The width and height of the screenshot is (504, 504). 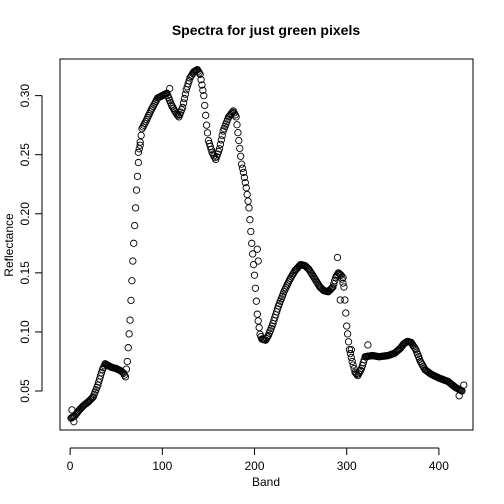 What do you see at coordinates (25, 391) in the screenshot?
I see `y-tick-label: 0.05` at bounding box center [25, 391].